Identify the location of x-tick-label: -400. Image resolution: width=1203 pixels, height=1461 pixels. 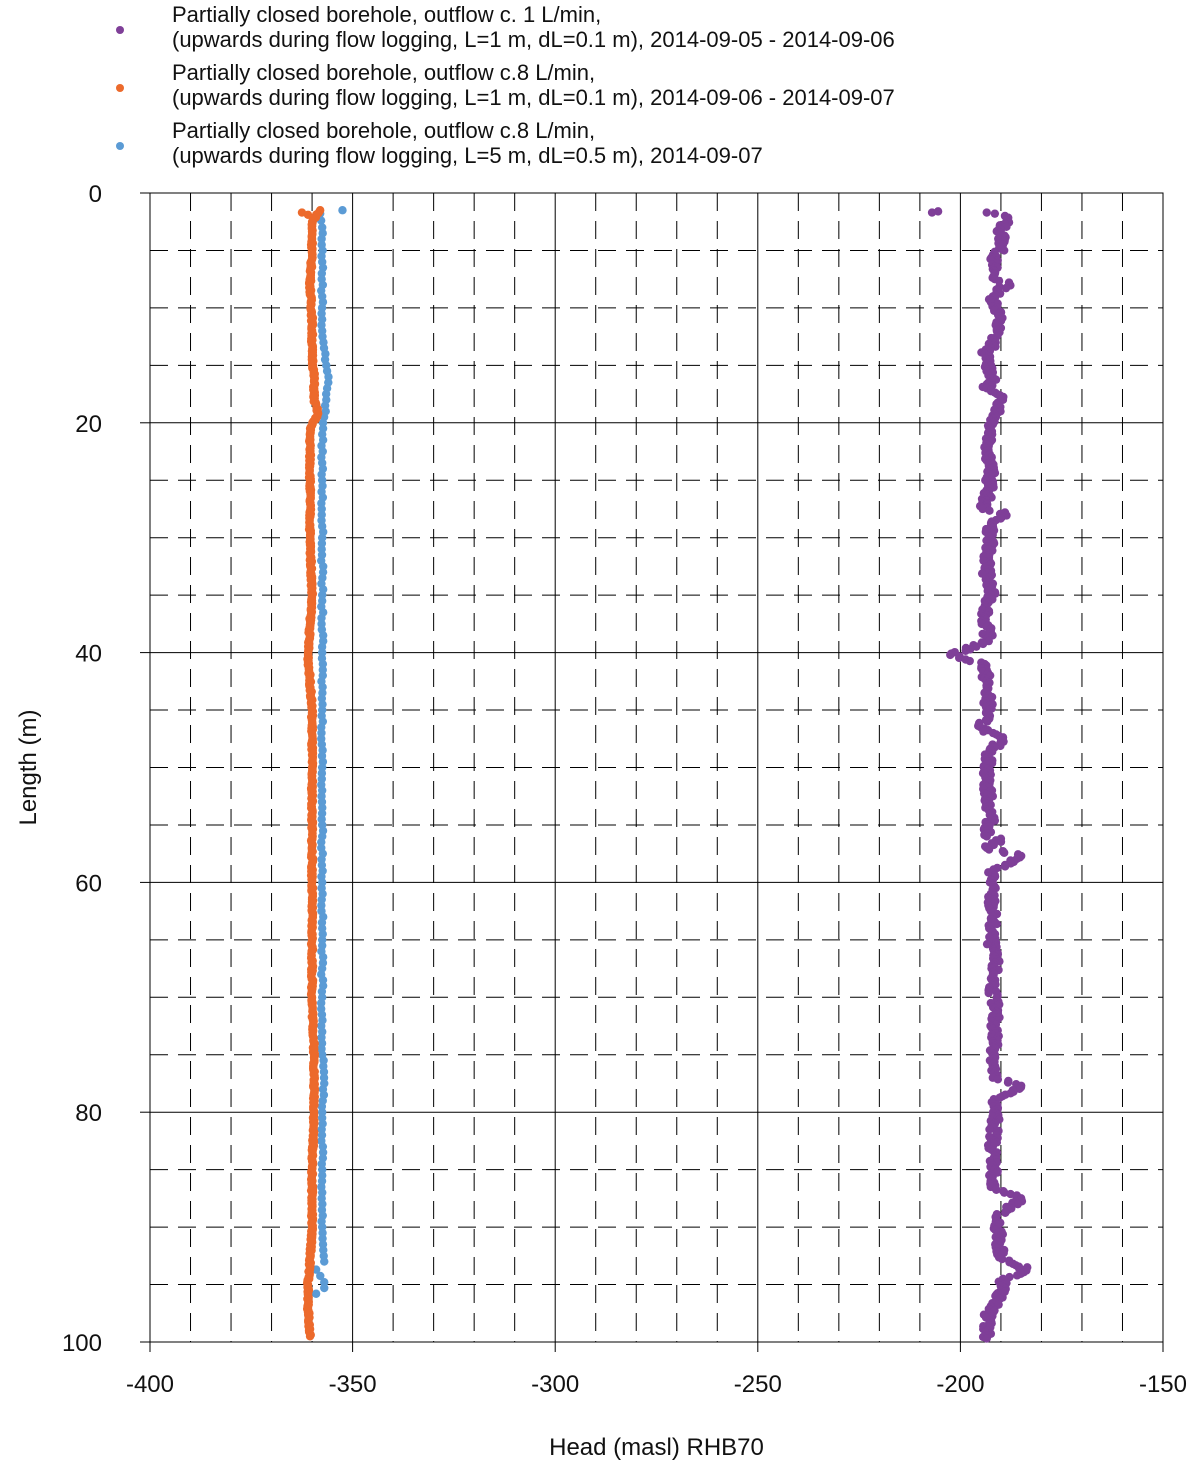
(150, 1384).